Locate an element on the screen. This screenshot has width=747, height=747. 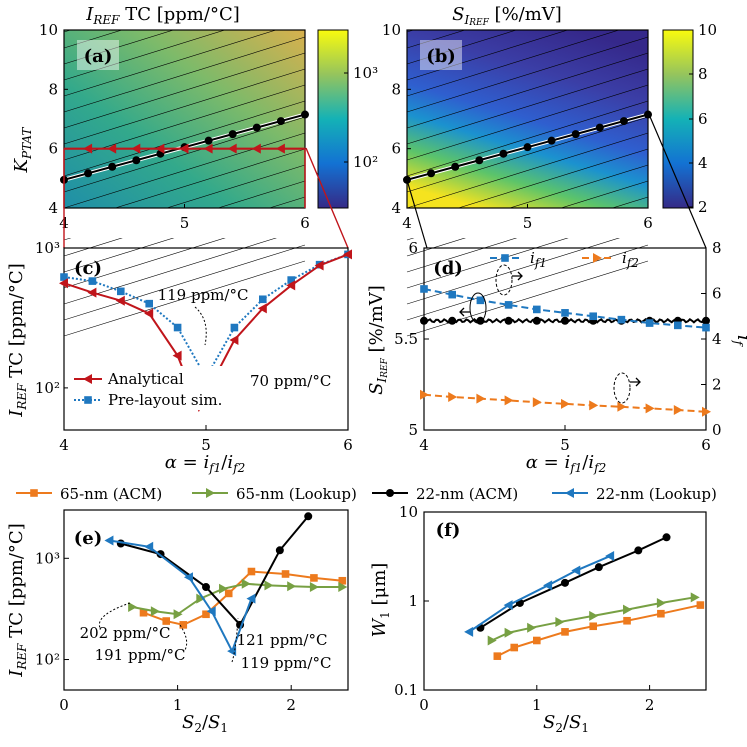
ylabel-f: W1 [μm] is located at coordinates (380, 600).